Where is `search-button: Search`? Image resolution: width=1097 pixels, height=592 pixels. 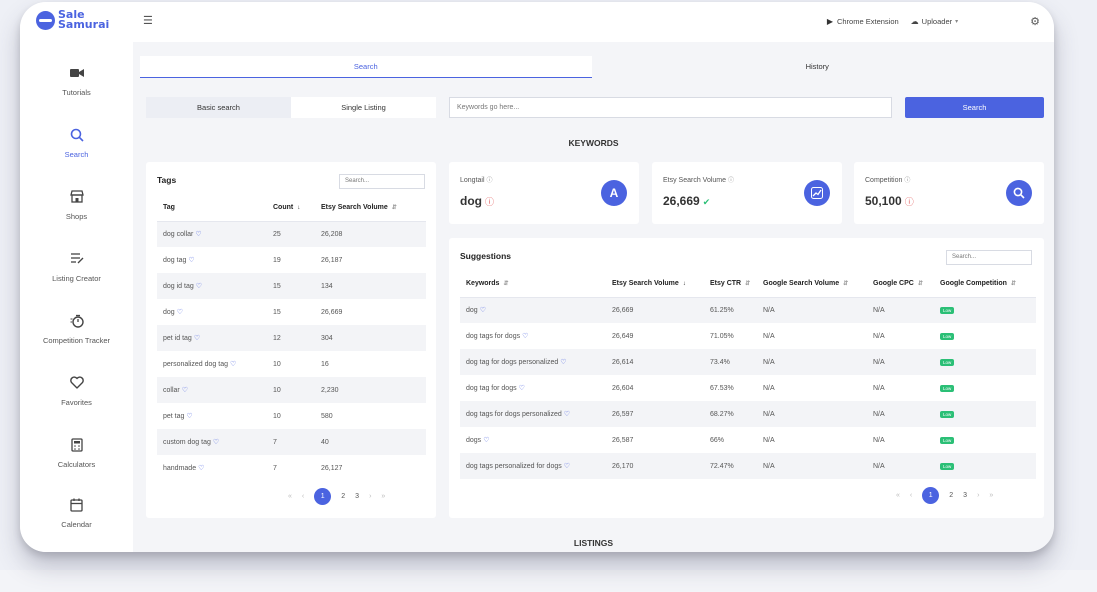 search-button: Search is located at coordinates (974, 107).